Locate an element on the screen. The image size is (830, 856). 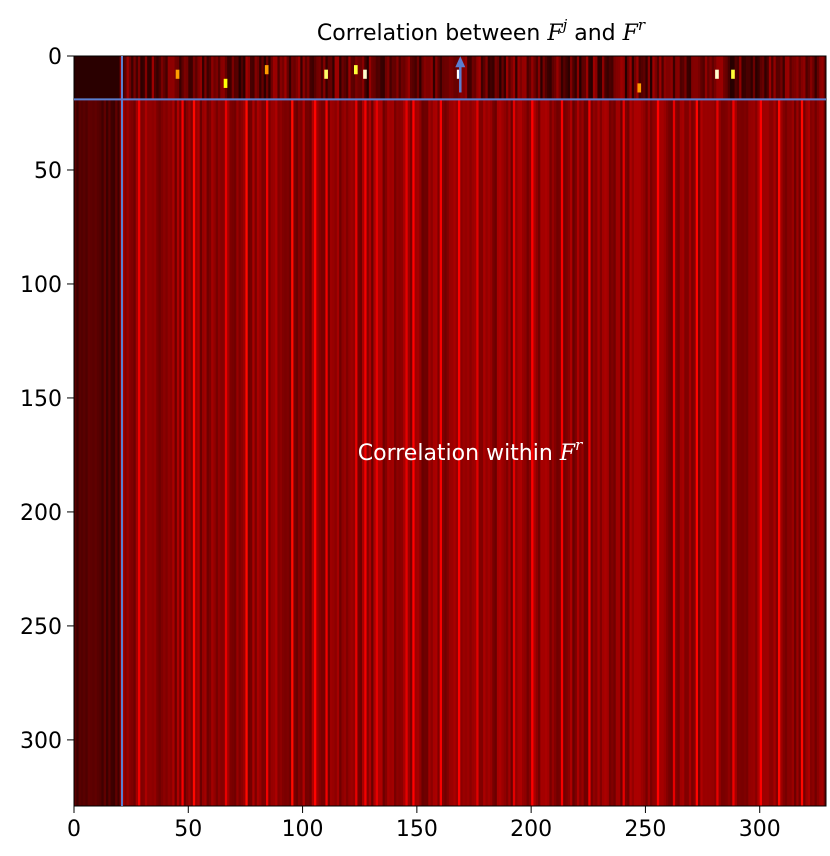
top-annotation-middle: and is located at coordinates (594, 33).